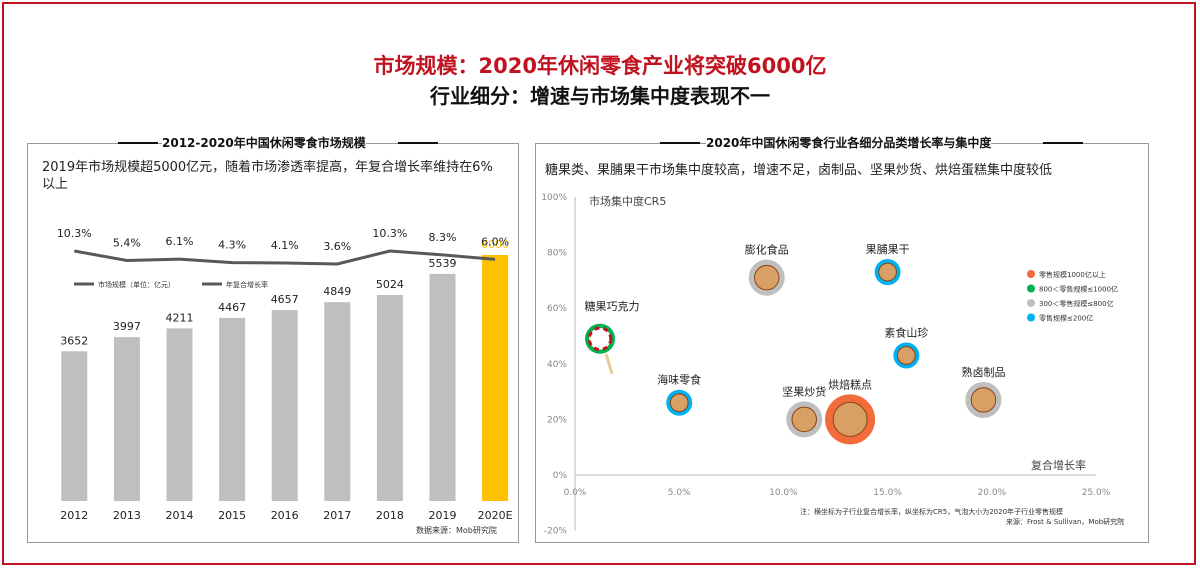  I want to click on lollipop-stick, so click(609, 364).